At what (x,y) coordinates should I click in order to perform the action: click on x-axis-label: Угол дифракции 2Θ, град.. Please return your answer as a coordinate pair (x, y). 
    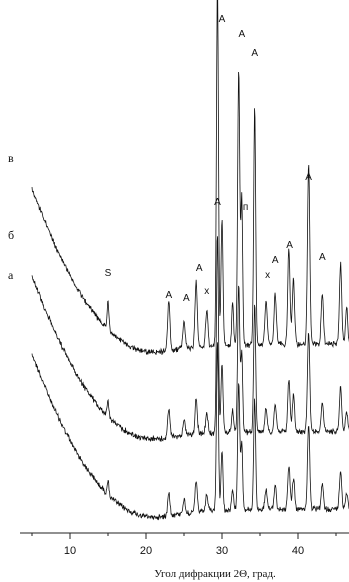
    Looking at the image, I should click on (215, 574).